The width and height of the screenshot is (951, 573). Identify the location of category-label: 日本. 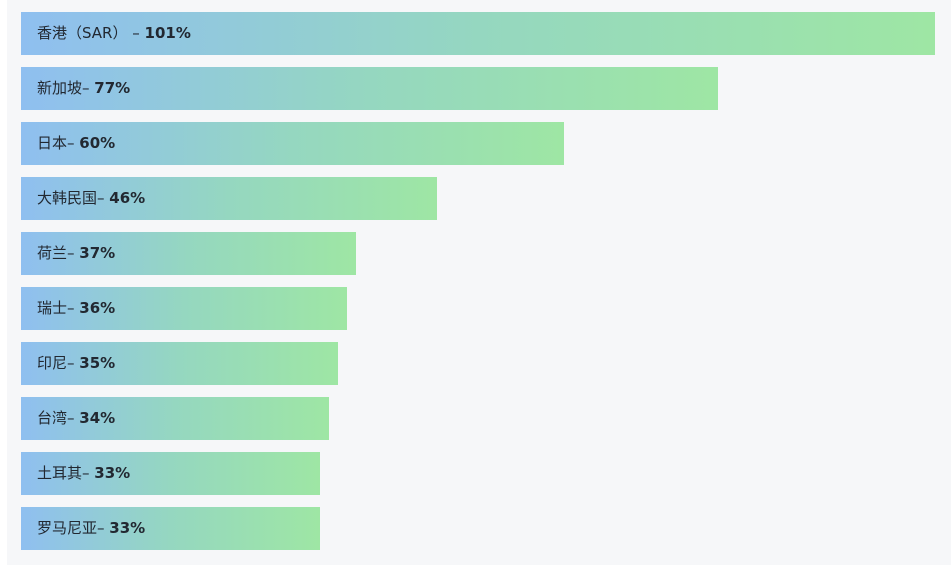
(52, 143).